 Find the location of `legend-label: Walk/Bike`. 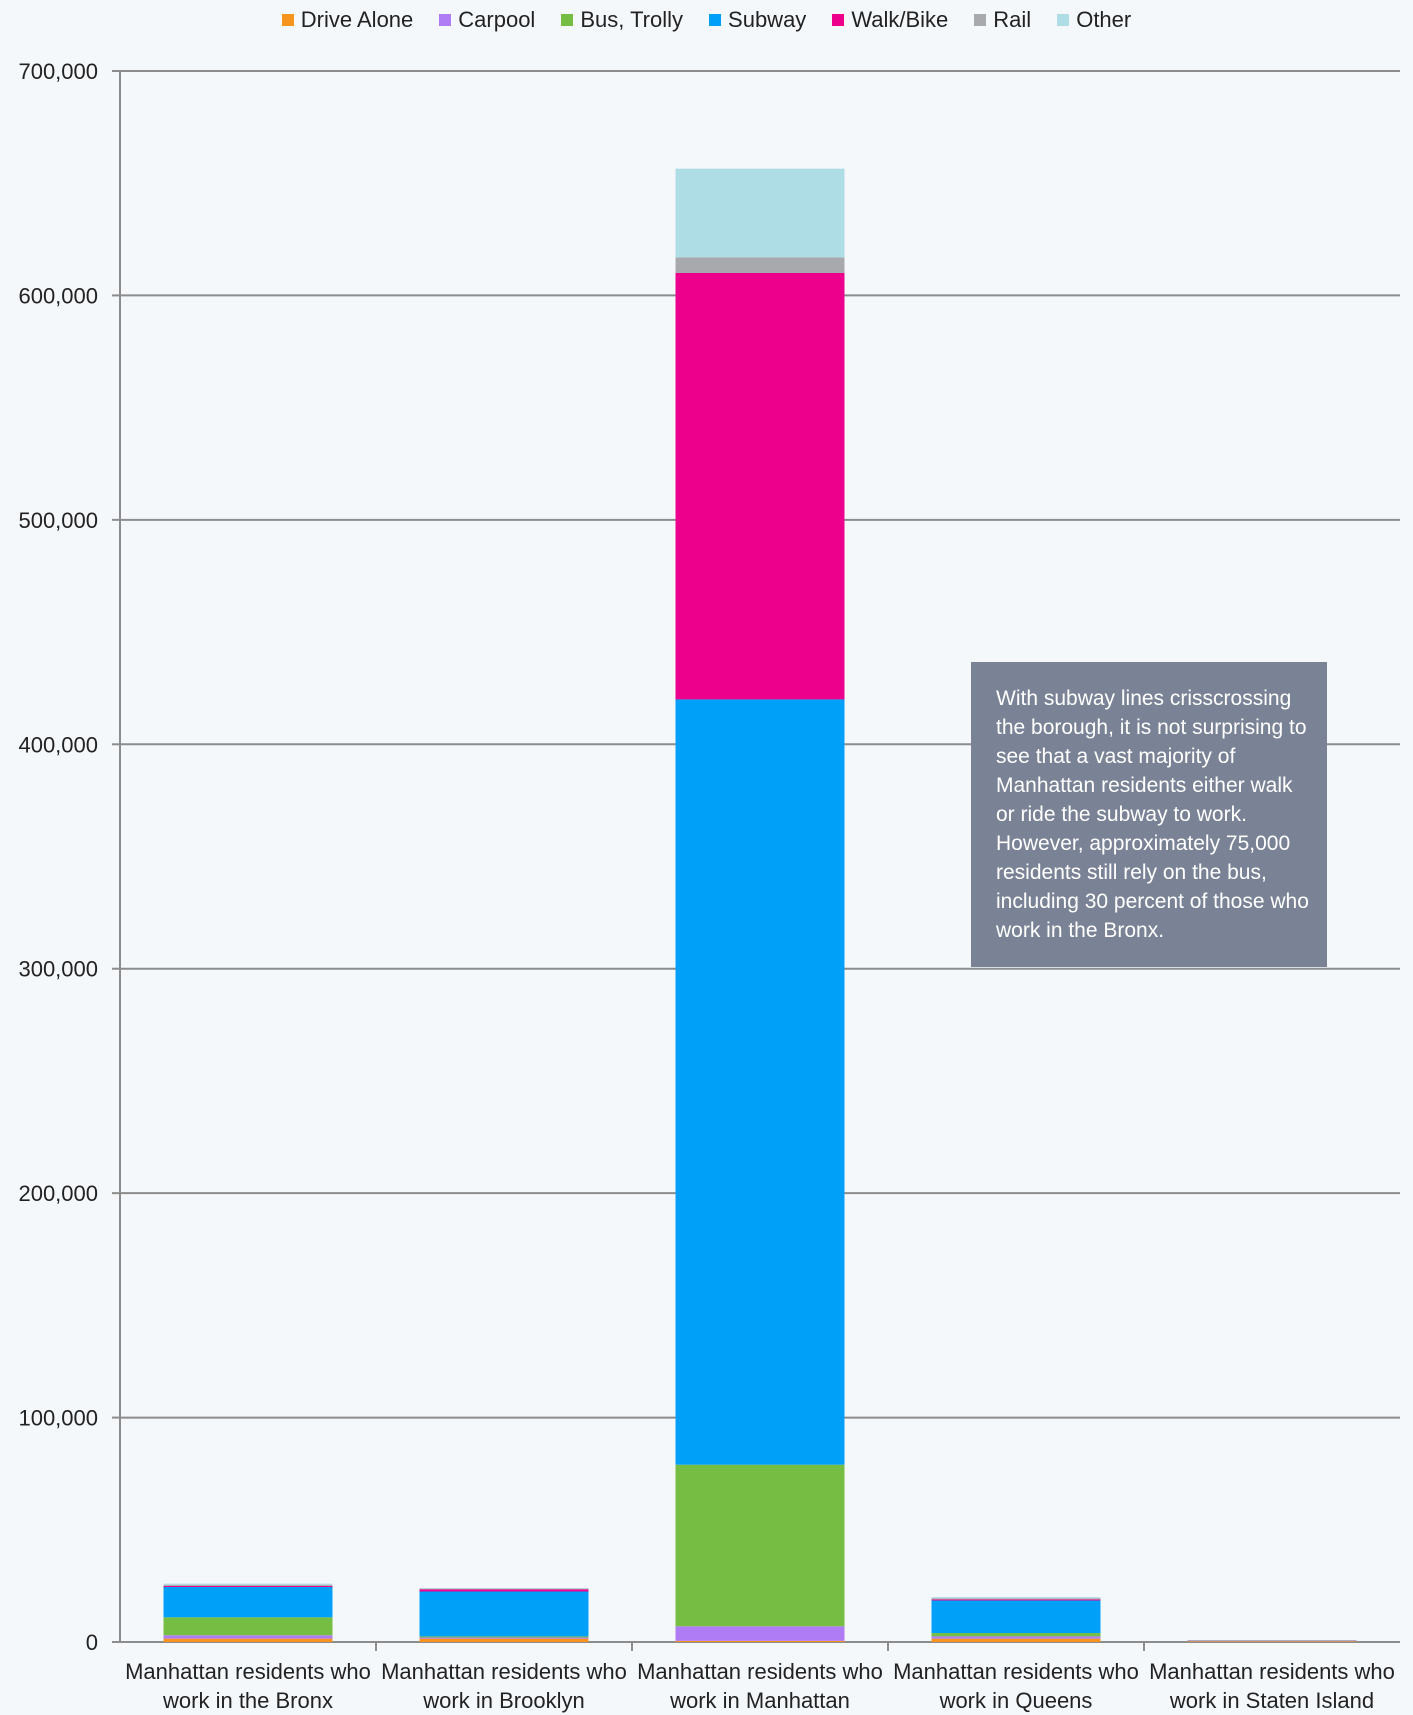

legend-label: Walk/Bike is located at coordinates (900, 19).